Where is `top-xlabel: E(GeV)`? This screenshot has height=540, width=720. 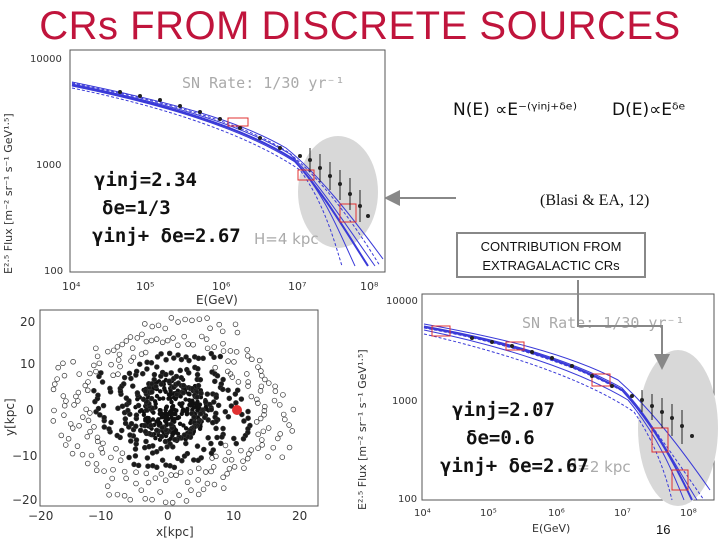
top-xlabel: E(GeV) is located at coordinates (217, 299).